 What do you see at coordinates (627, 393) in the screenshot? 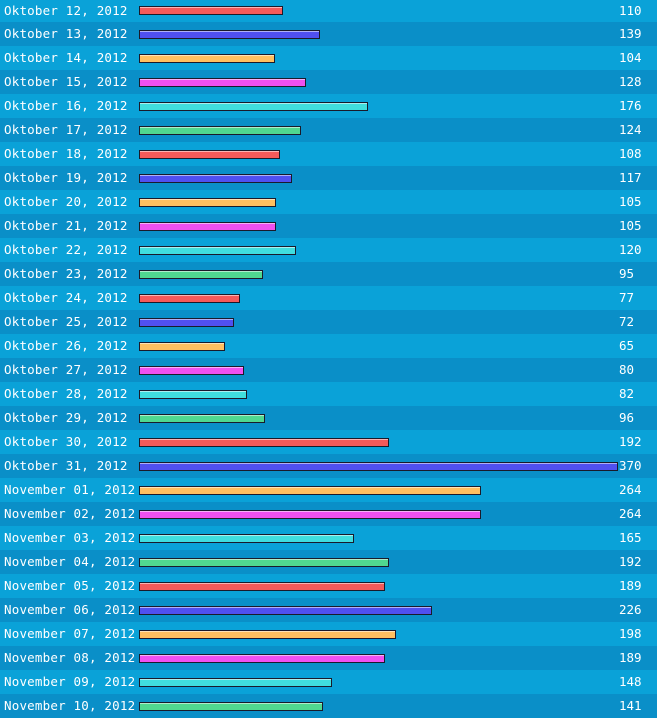
I see `value-label: 82` at bounding box center [627, 393].